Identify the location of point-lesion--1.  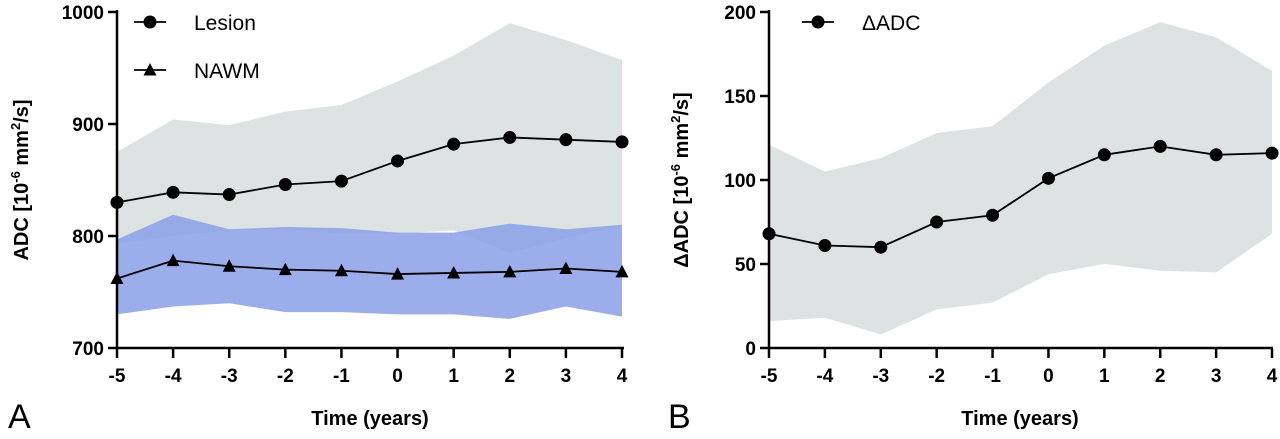
(341, 181).